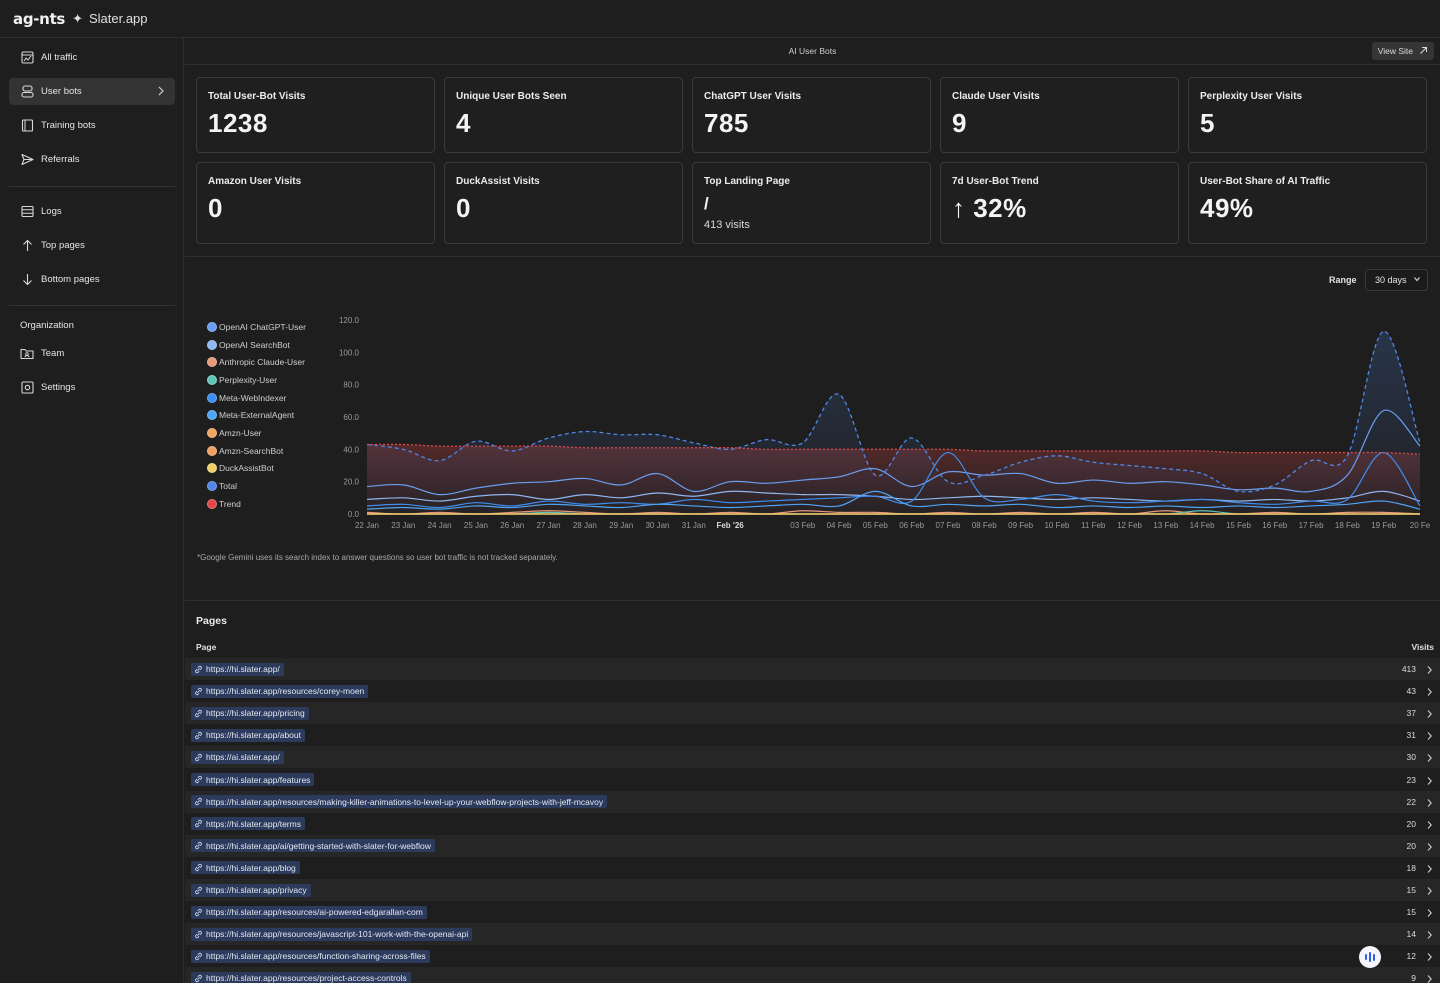 This screenshot has width=1440, height=983. What do you see at coordinates (255, 713) in the screenshot?
I see `page-url: https://hi.slater.app/pricing` at bounding box center [255, 713].